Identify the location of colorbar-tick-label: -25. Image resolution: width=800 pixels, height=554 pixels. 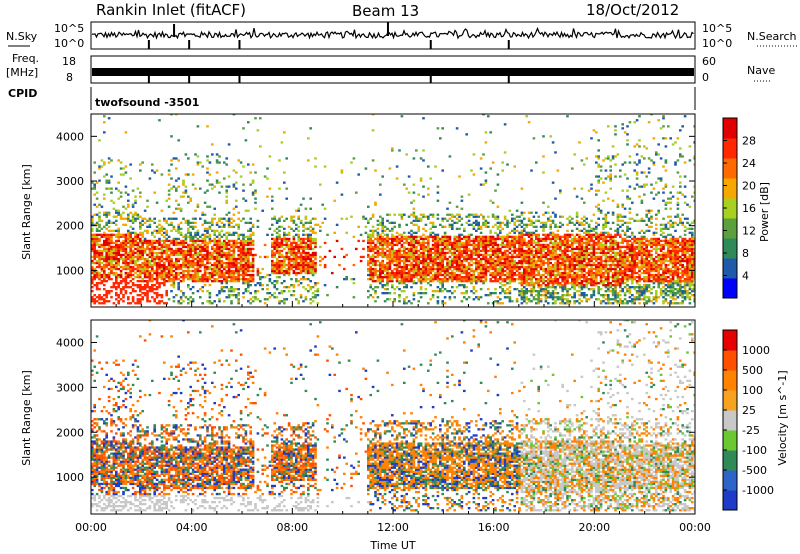
(751, 430).